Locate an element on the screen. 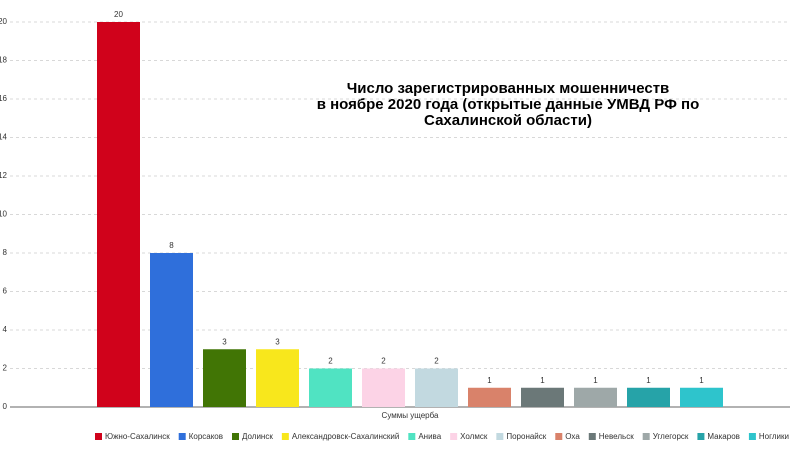  y-tick-label: 0 is located at coordinates (5, 406).